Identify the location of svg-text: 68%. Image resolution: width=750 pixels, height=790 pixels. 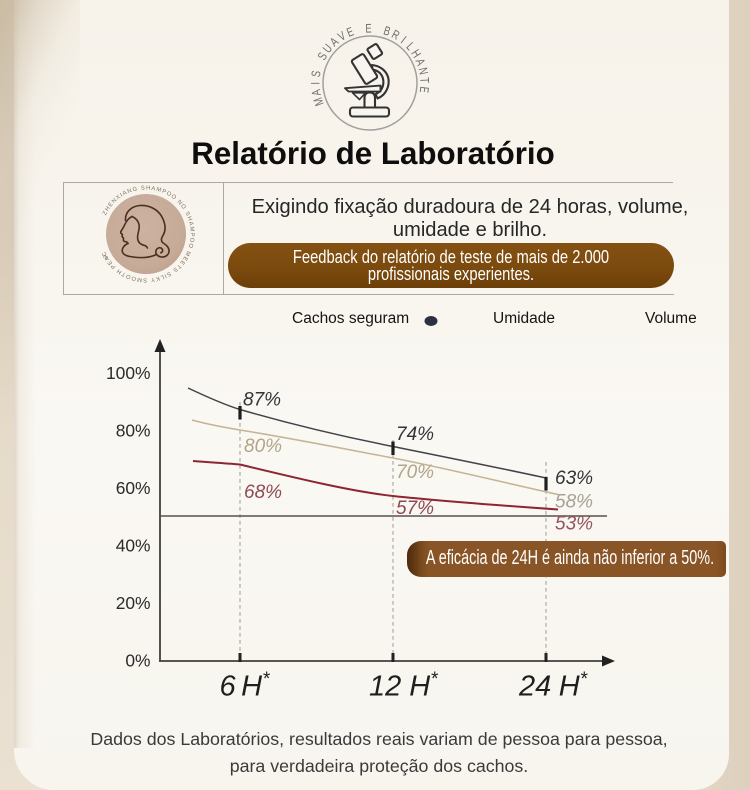
(263, 492).